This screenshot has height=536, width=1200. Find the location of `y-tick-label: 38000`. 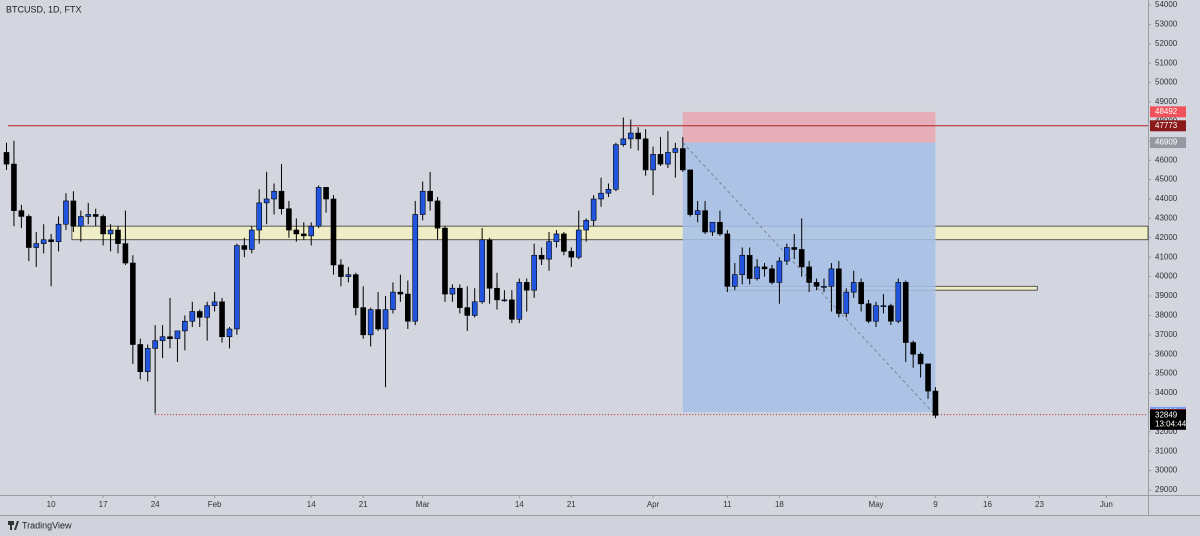

y-tick-label: 38000 is located at coordinates (1166, 315).